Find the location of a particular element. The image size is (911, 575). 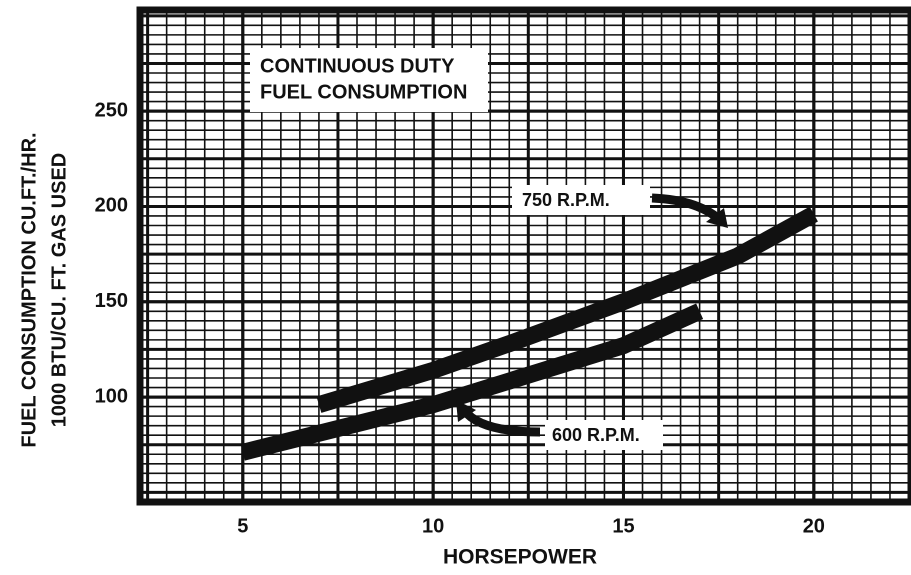

x-tick-label: 5 is located at coordinates (242, 526).